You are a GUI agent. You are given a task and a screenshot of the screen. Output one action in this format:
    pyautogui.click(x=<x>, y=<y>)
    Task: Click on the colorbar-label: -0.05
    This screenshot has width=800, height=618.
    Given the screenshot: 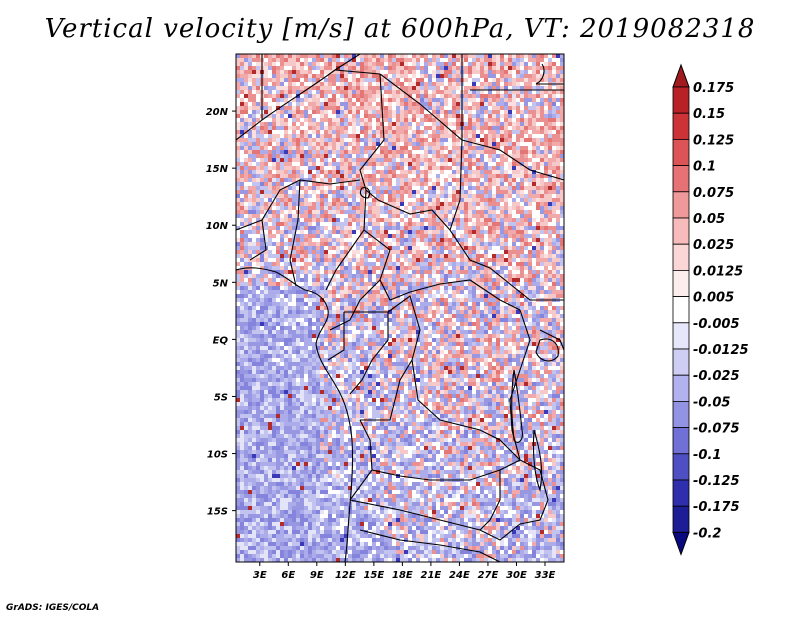 What is the action you would take?
    pyautogui.click(x=711, y=402)
    